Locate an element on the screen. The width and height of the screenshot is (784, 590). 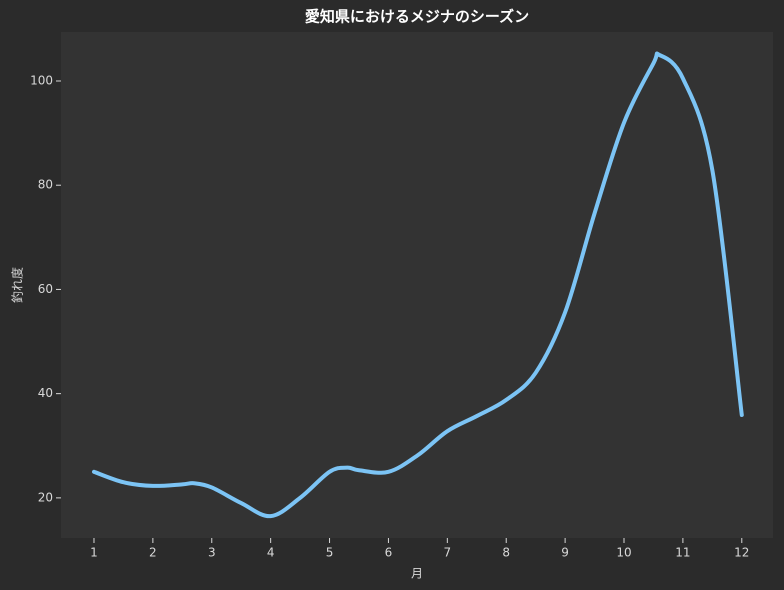
y-tick-label: 40 is located at coordinates (45, 393).